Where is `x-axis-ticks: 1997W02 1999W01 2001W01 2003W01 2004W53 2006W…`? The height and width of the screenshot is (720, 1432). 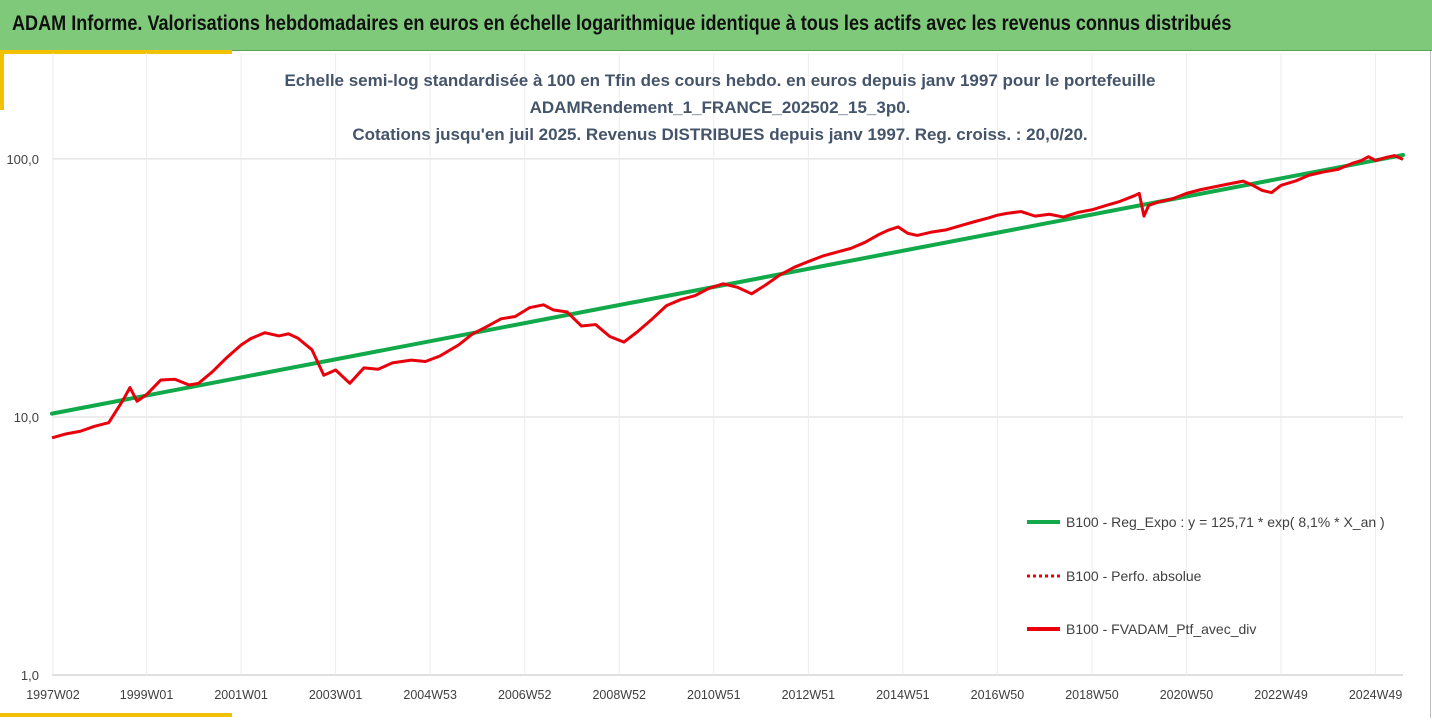
x-axis-ticks: 1997W02 1999W01 2001W01 2003W01 2004W53 2006W… is located at coordinates (714, 695).